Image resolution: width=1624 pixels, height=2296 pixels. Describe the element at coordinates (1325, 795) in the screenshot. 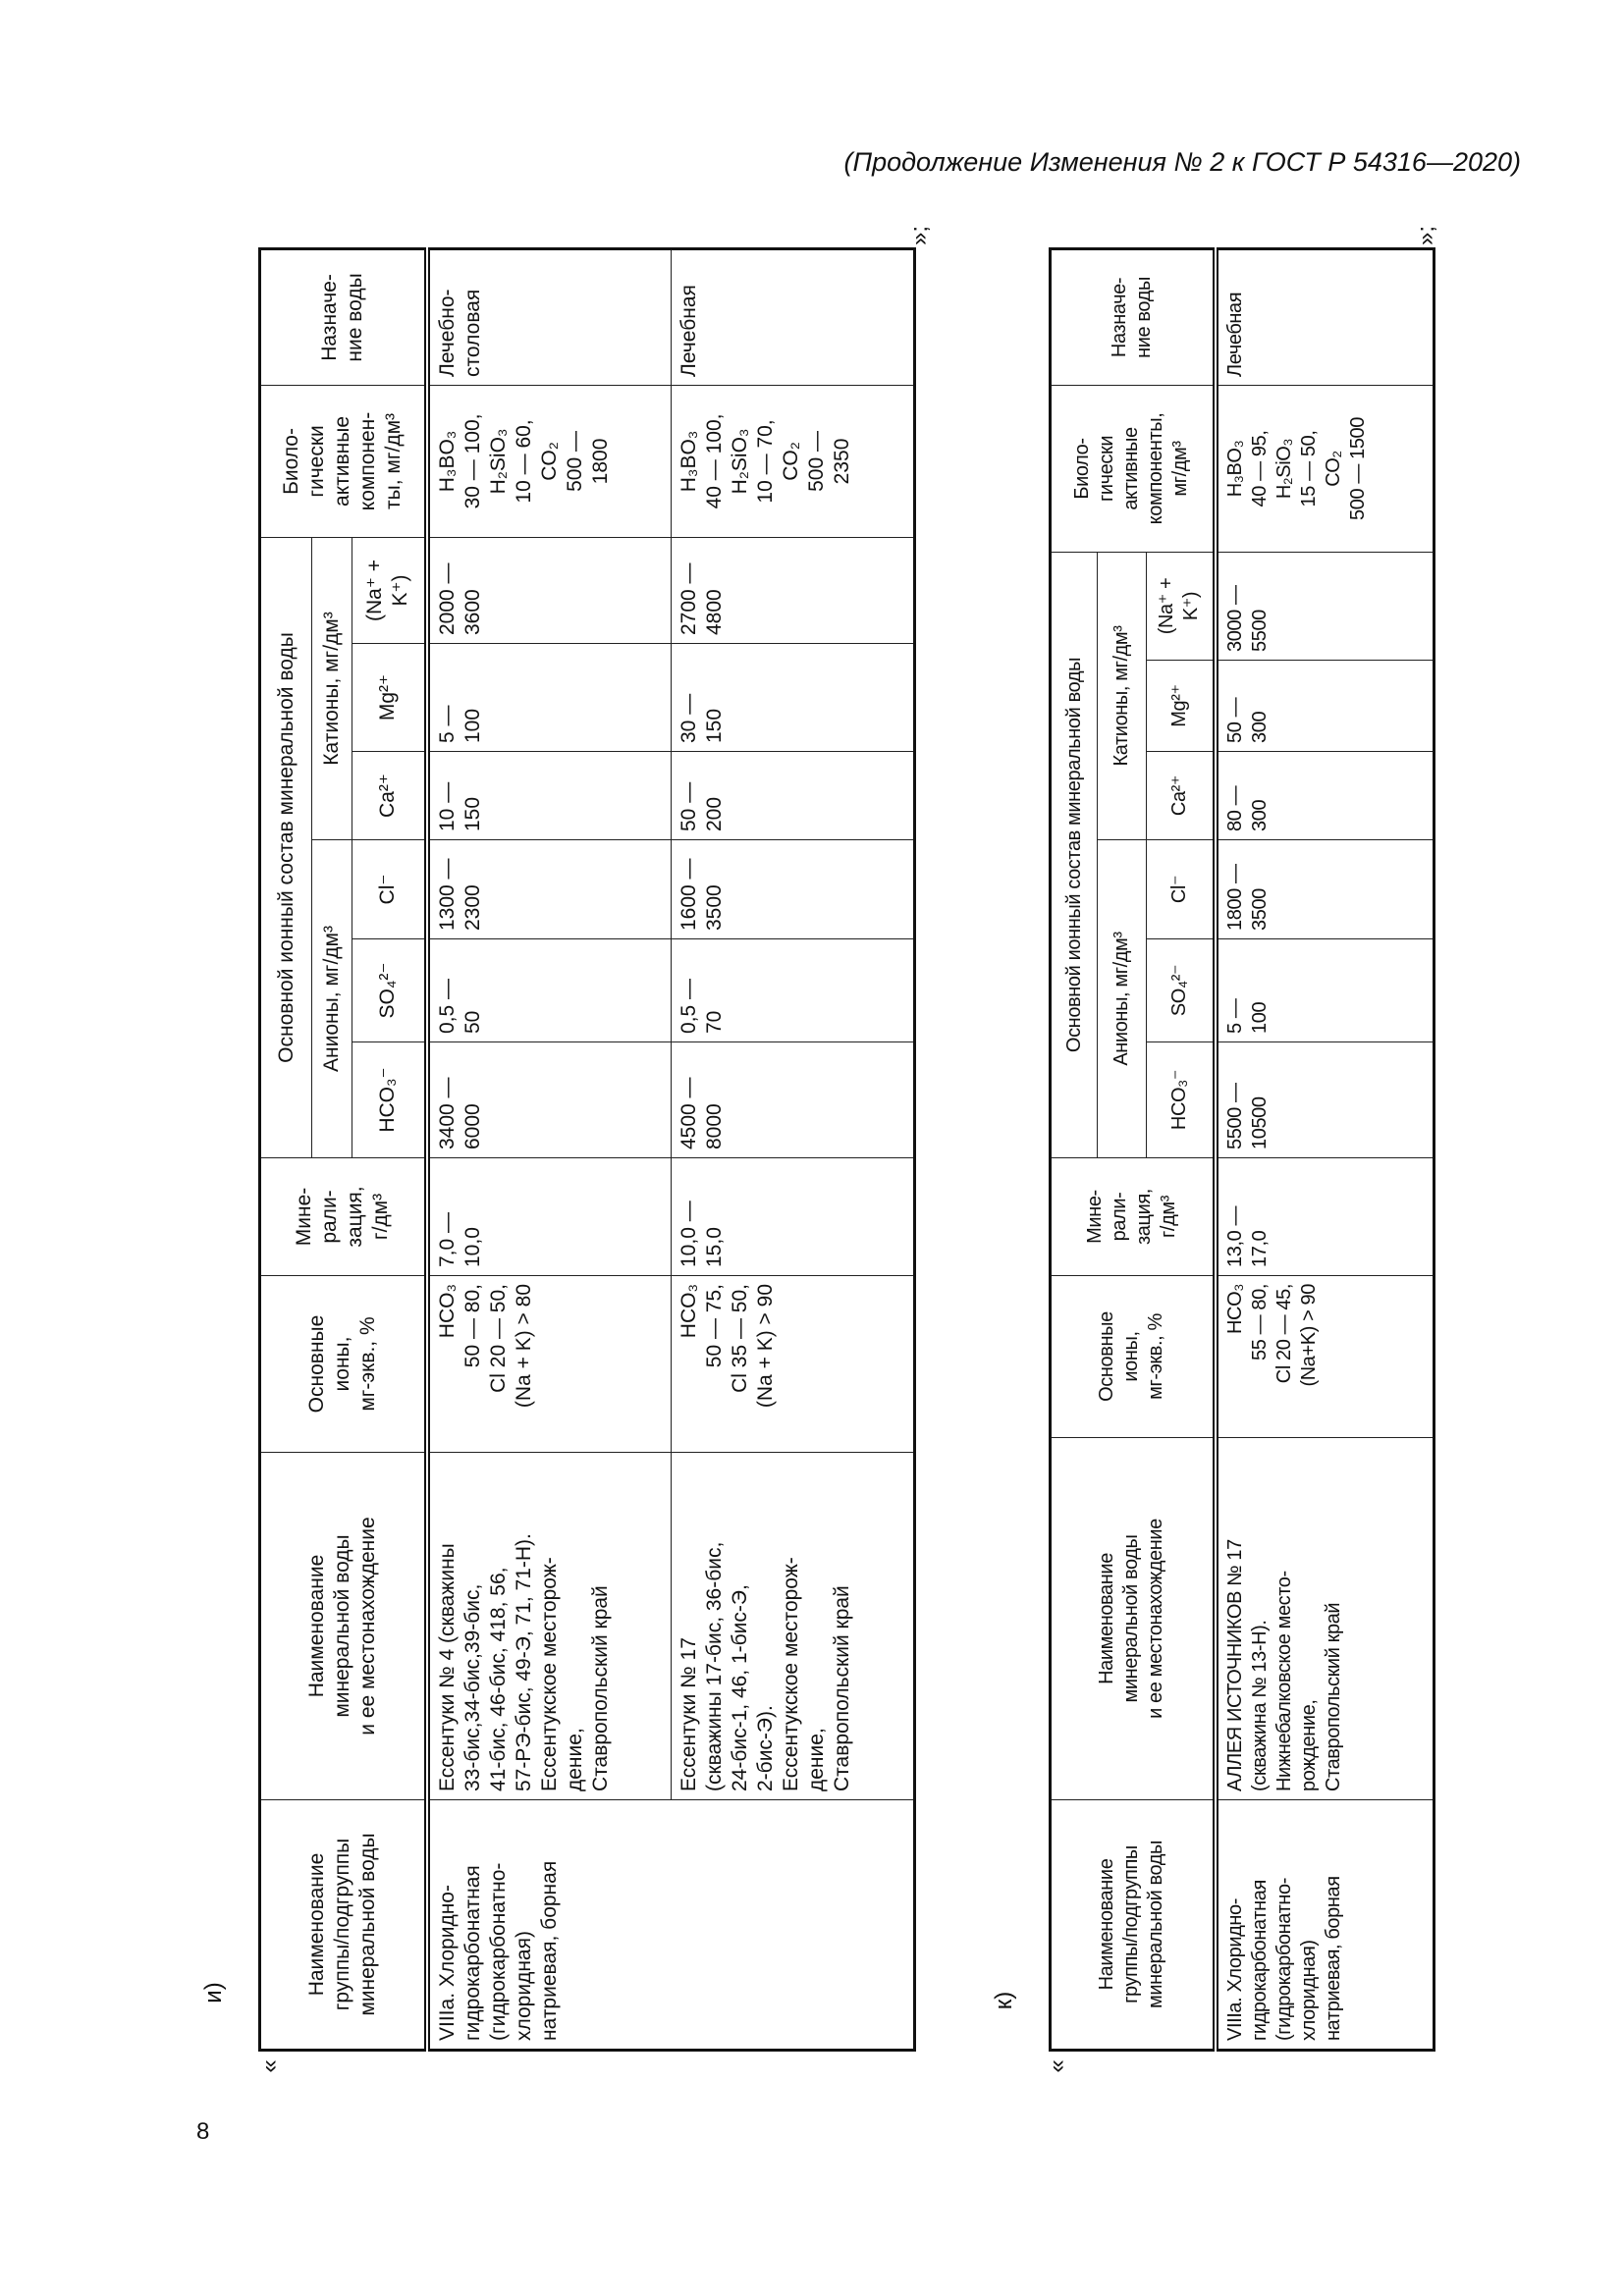

I see `ca-cell: 80 — 300` at that location.